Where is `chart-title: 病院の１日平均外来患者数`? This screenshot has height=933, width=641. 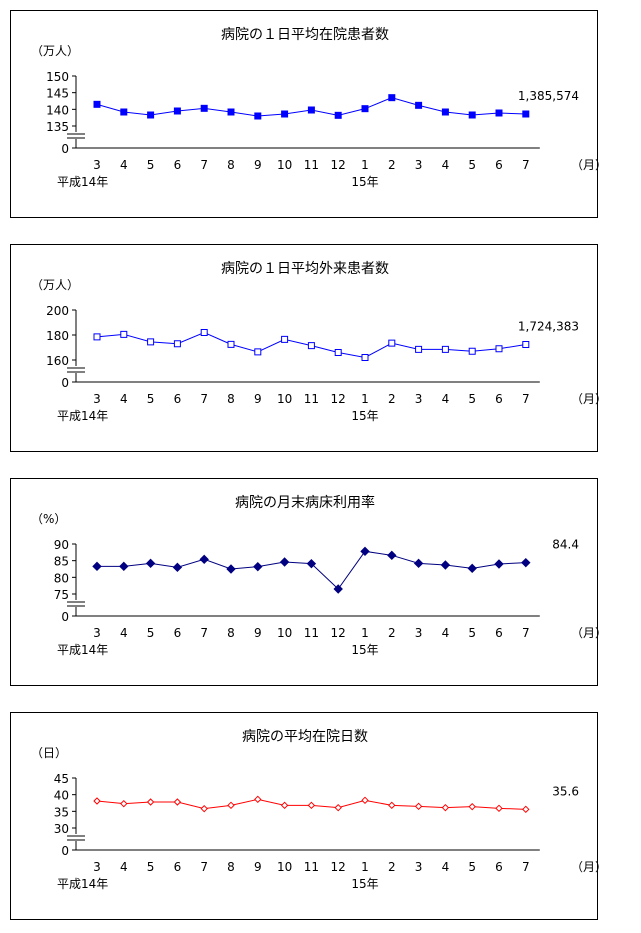
chart-title: 病院の１日平均外来患者数 is located at coordinates (305, 269).